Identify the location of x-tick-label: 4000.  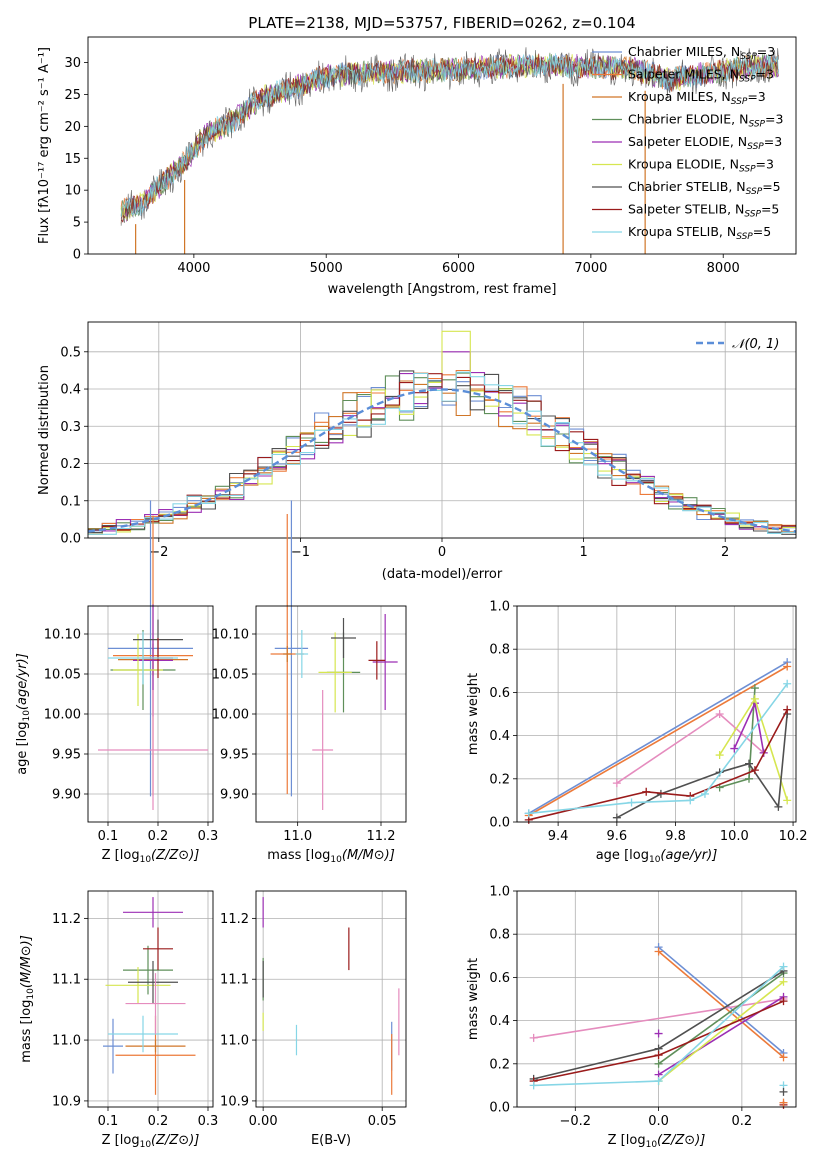
(193, 268).